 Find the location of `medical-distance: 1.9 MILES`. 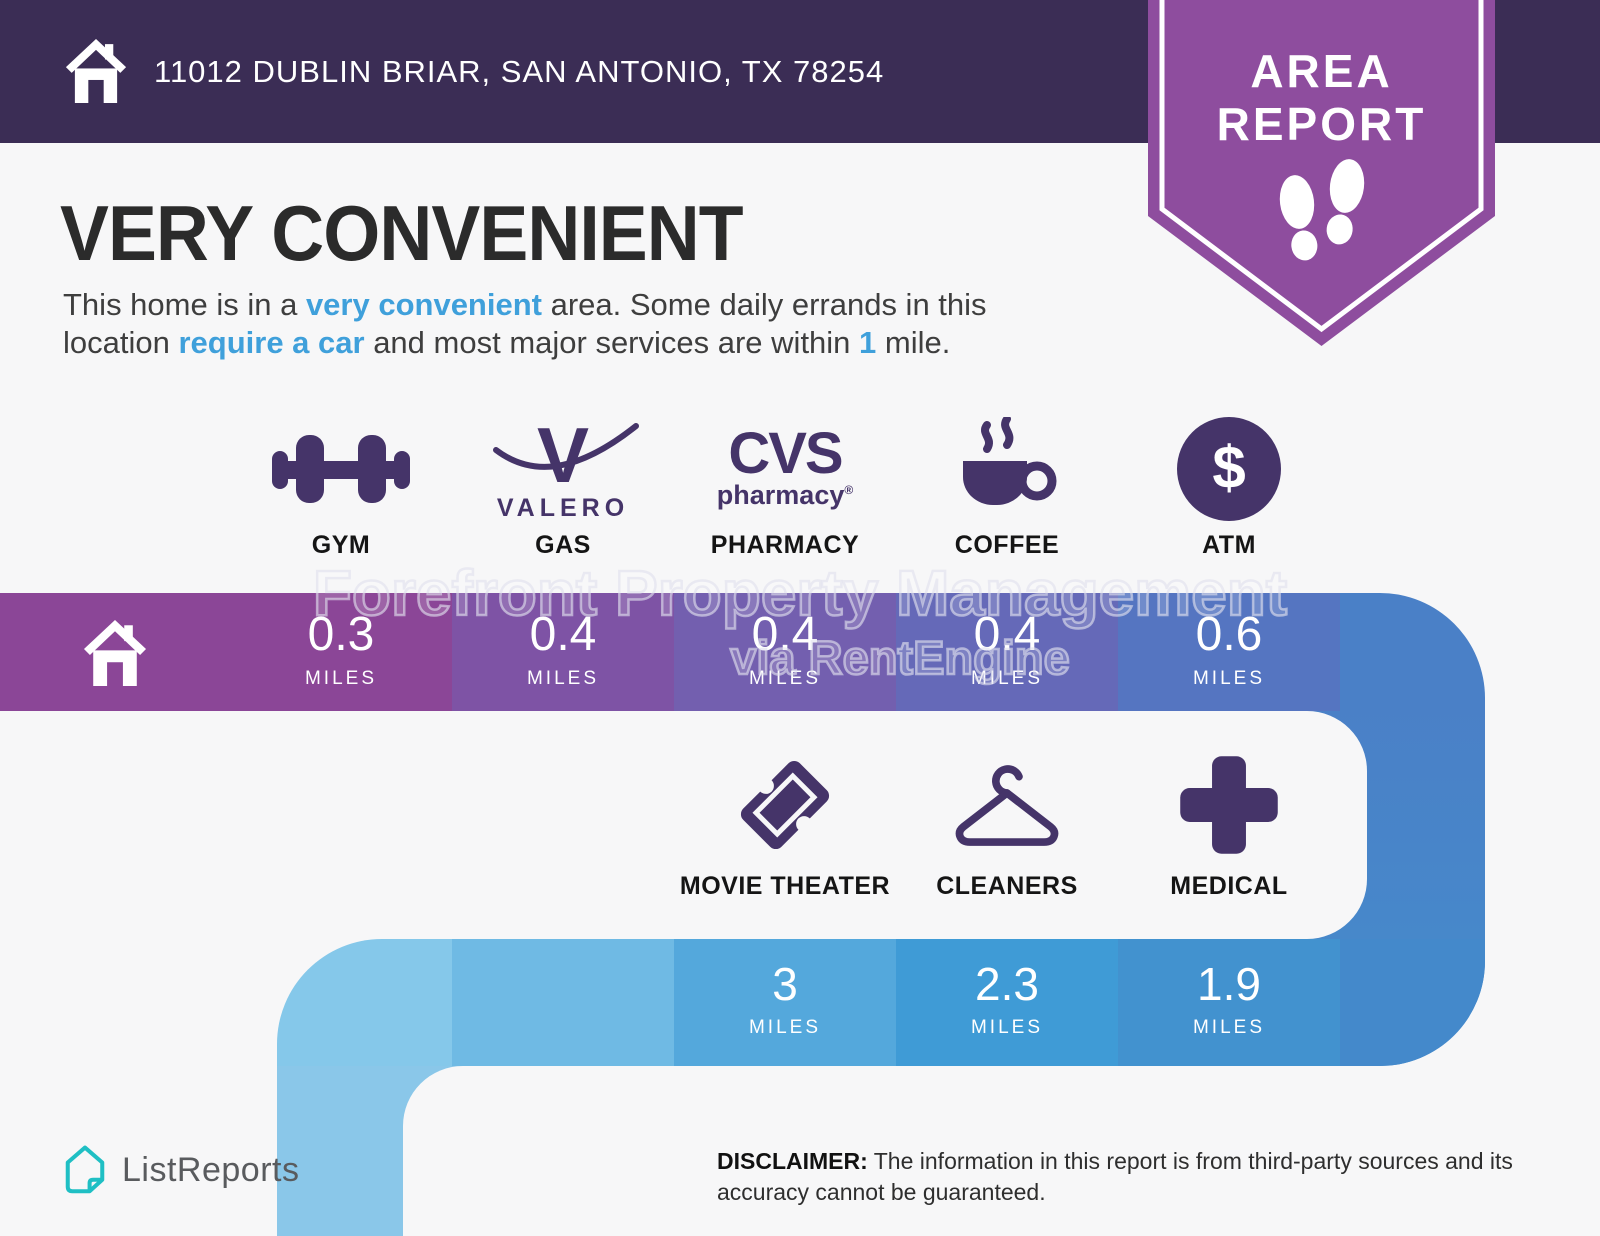

medical-distance: 1.9 MILES is located at coordinates (1229, 998).